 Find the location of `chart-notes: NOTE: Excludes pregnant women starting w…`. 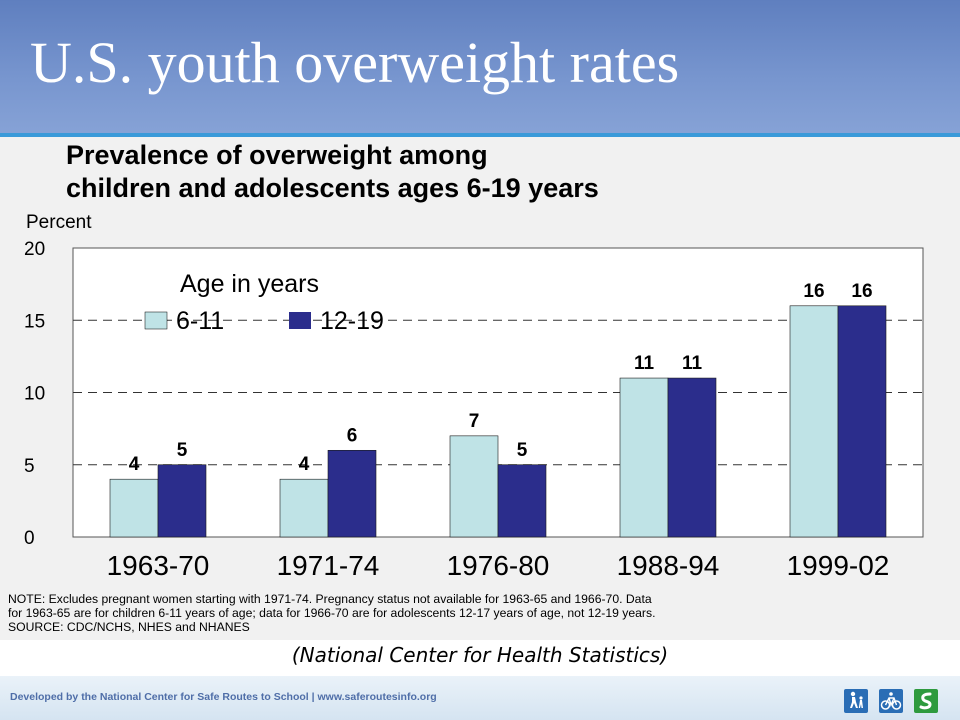

chart-notes: NOTE: Excludes pregnant women starting w… is located at coordinates (483, 613).